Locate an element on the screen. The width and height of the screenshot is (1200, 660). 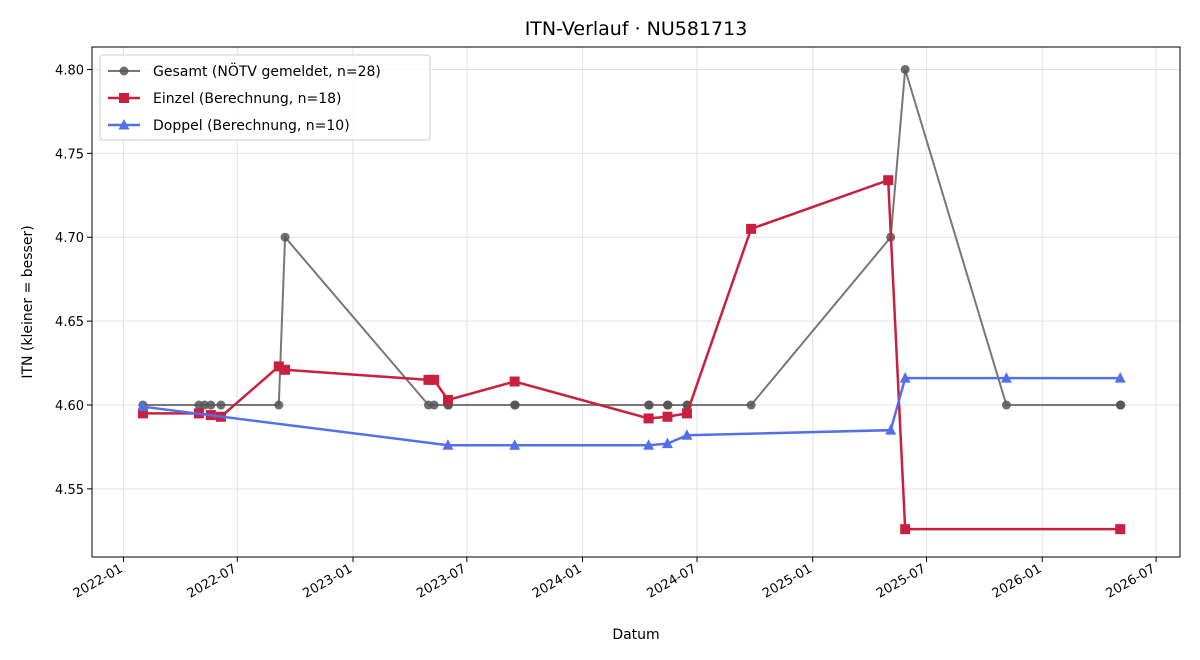
legend-label: Einzel (Berechnung, n=18) is located at coordinates (247, 99).